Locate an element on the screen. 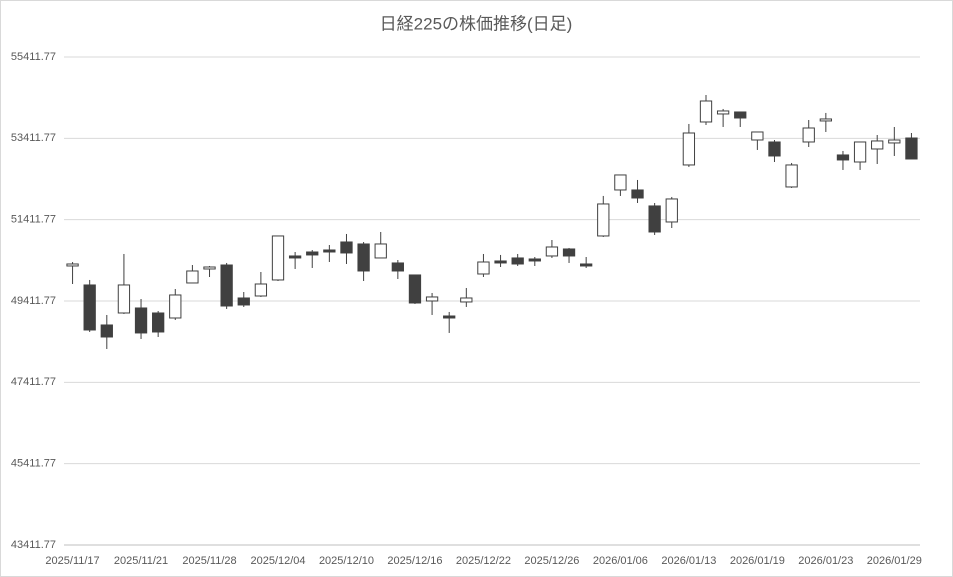  y-tick-label: 49411.77 is located at coordinates (33, 301).